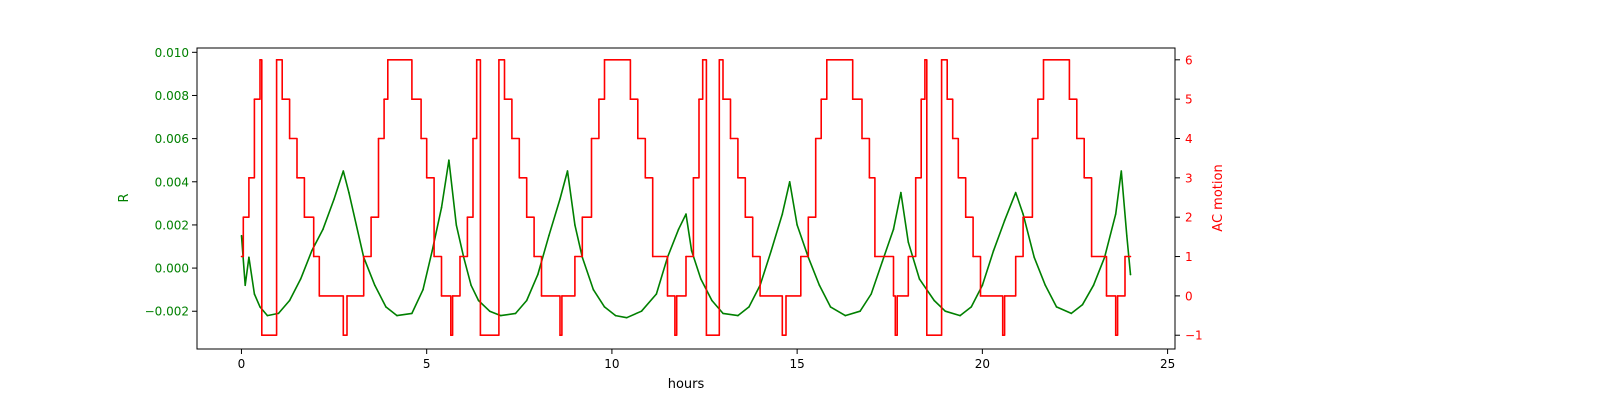  I want to click on x-tick-label: 25, so click(1167, 364).